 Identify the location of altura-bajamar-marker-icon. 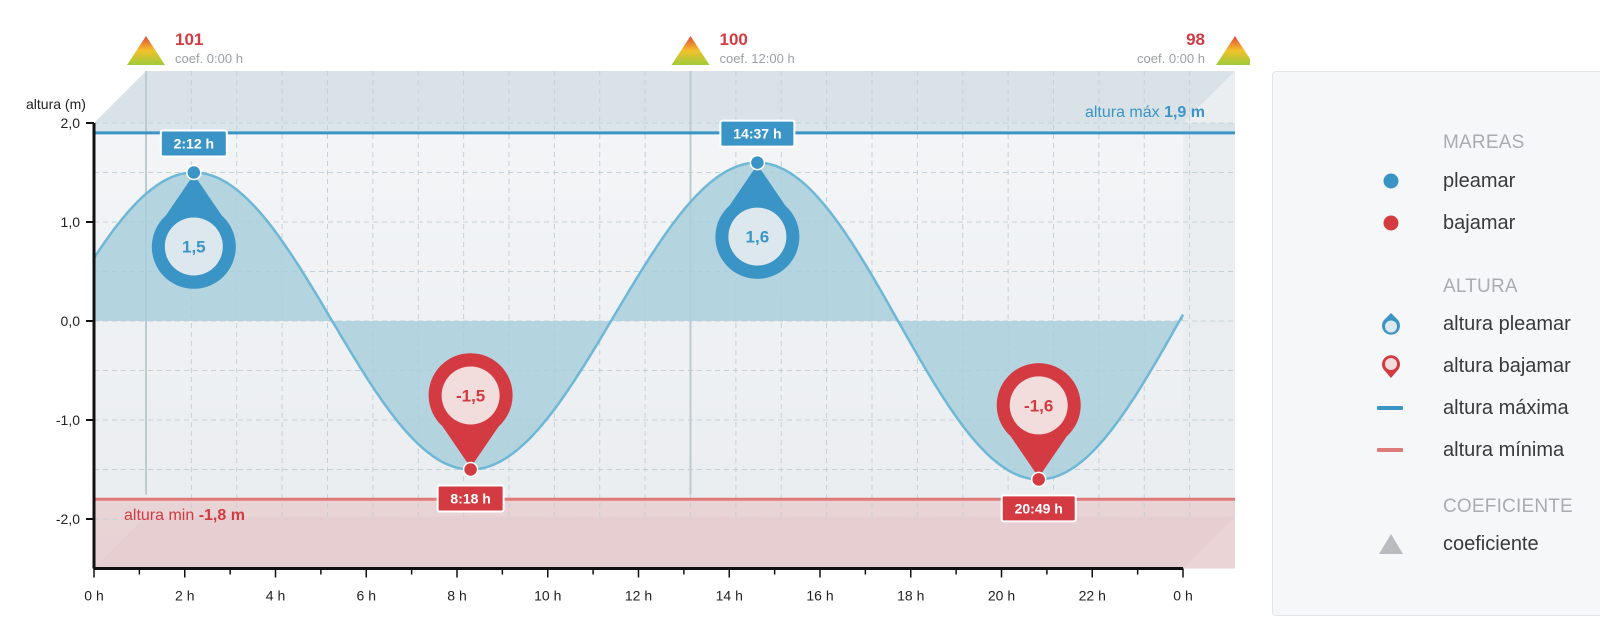
(1391, 366).